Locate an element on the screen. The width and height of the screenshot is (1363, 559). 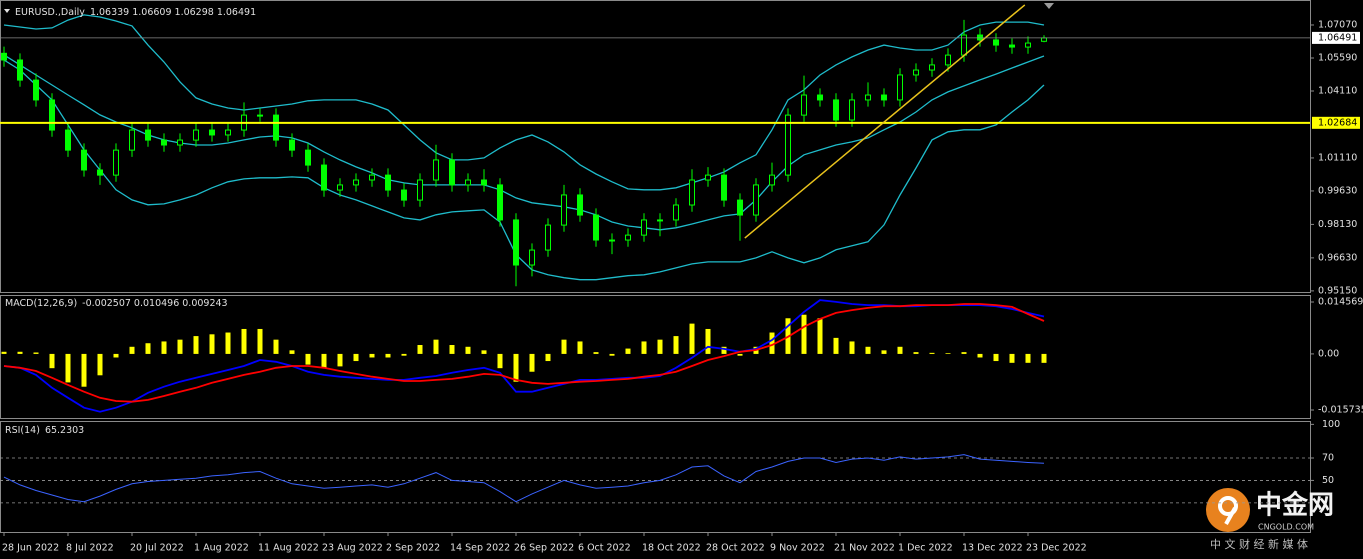
x-tick-label: 13 Dec 2022 is located at coordinates (992, 548).